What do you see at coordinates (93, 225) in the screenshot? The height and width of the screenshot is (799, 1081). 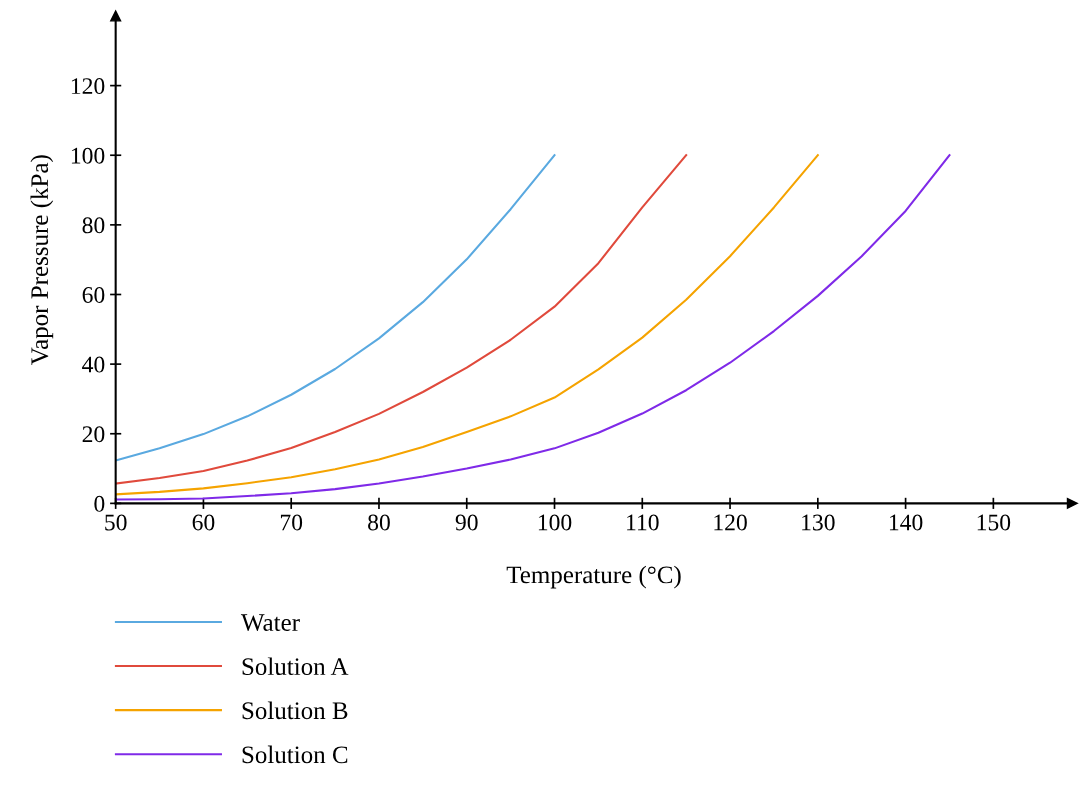 I see `y-tick-label: 80` at bounding box center [93, 225].